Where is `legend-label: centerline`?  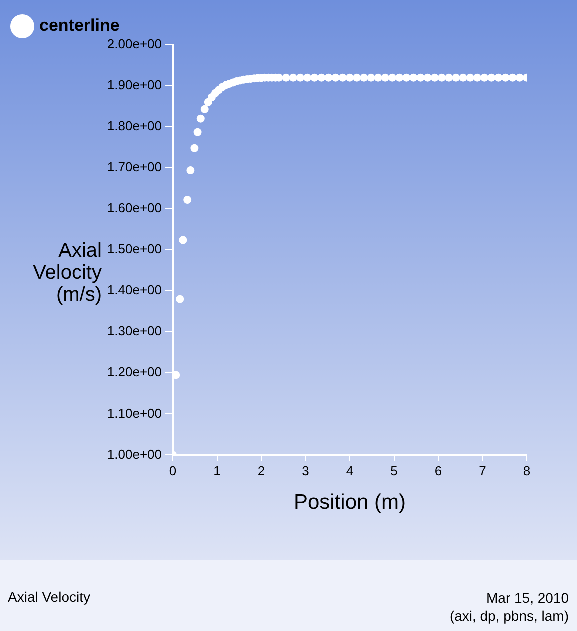
legend-label: centerline is located at coordinates (80, 26).